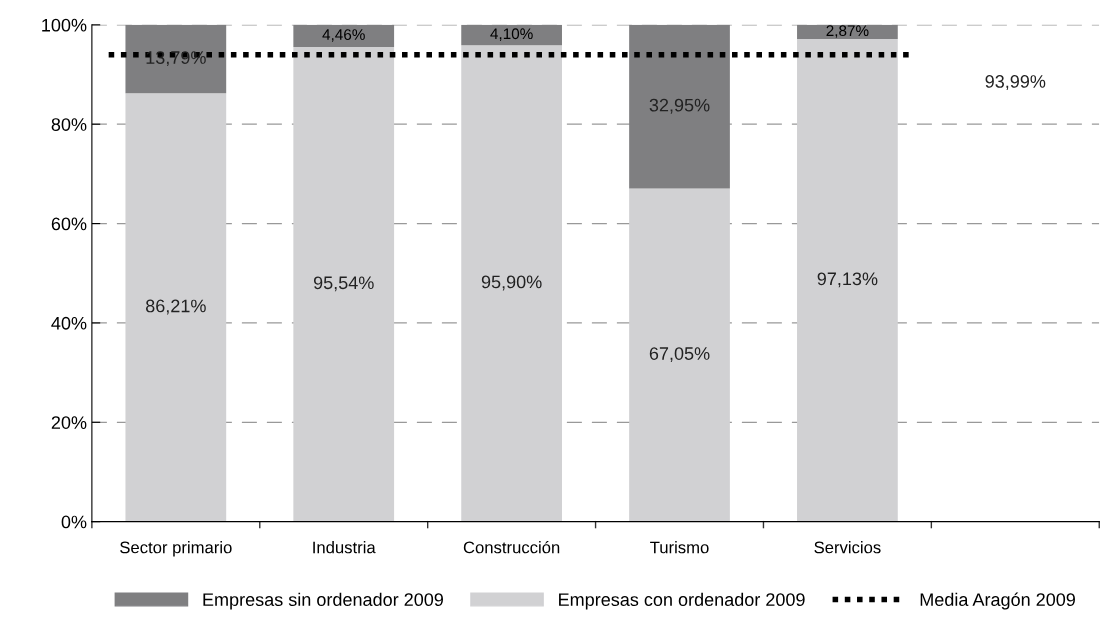 This screenshot has width=1107, height=621. I want to click on data-label: 4,10%, so click(511, 34).